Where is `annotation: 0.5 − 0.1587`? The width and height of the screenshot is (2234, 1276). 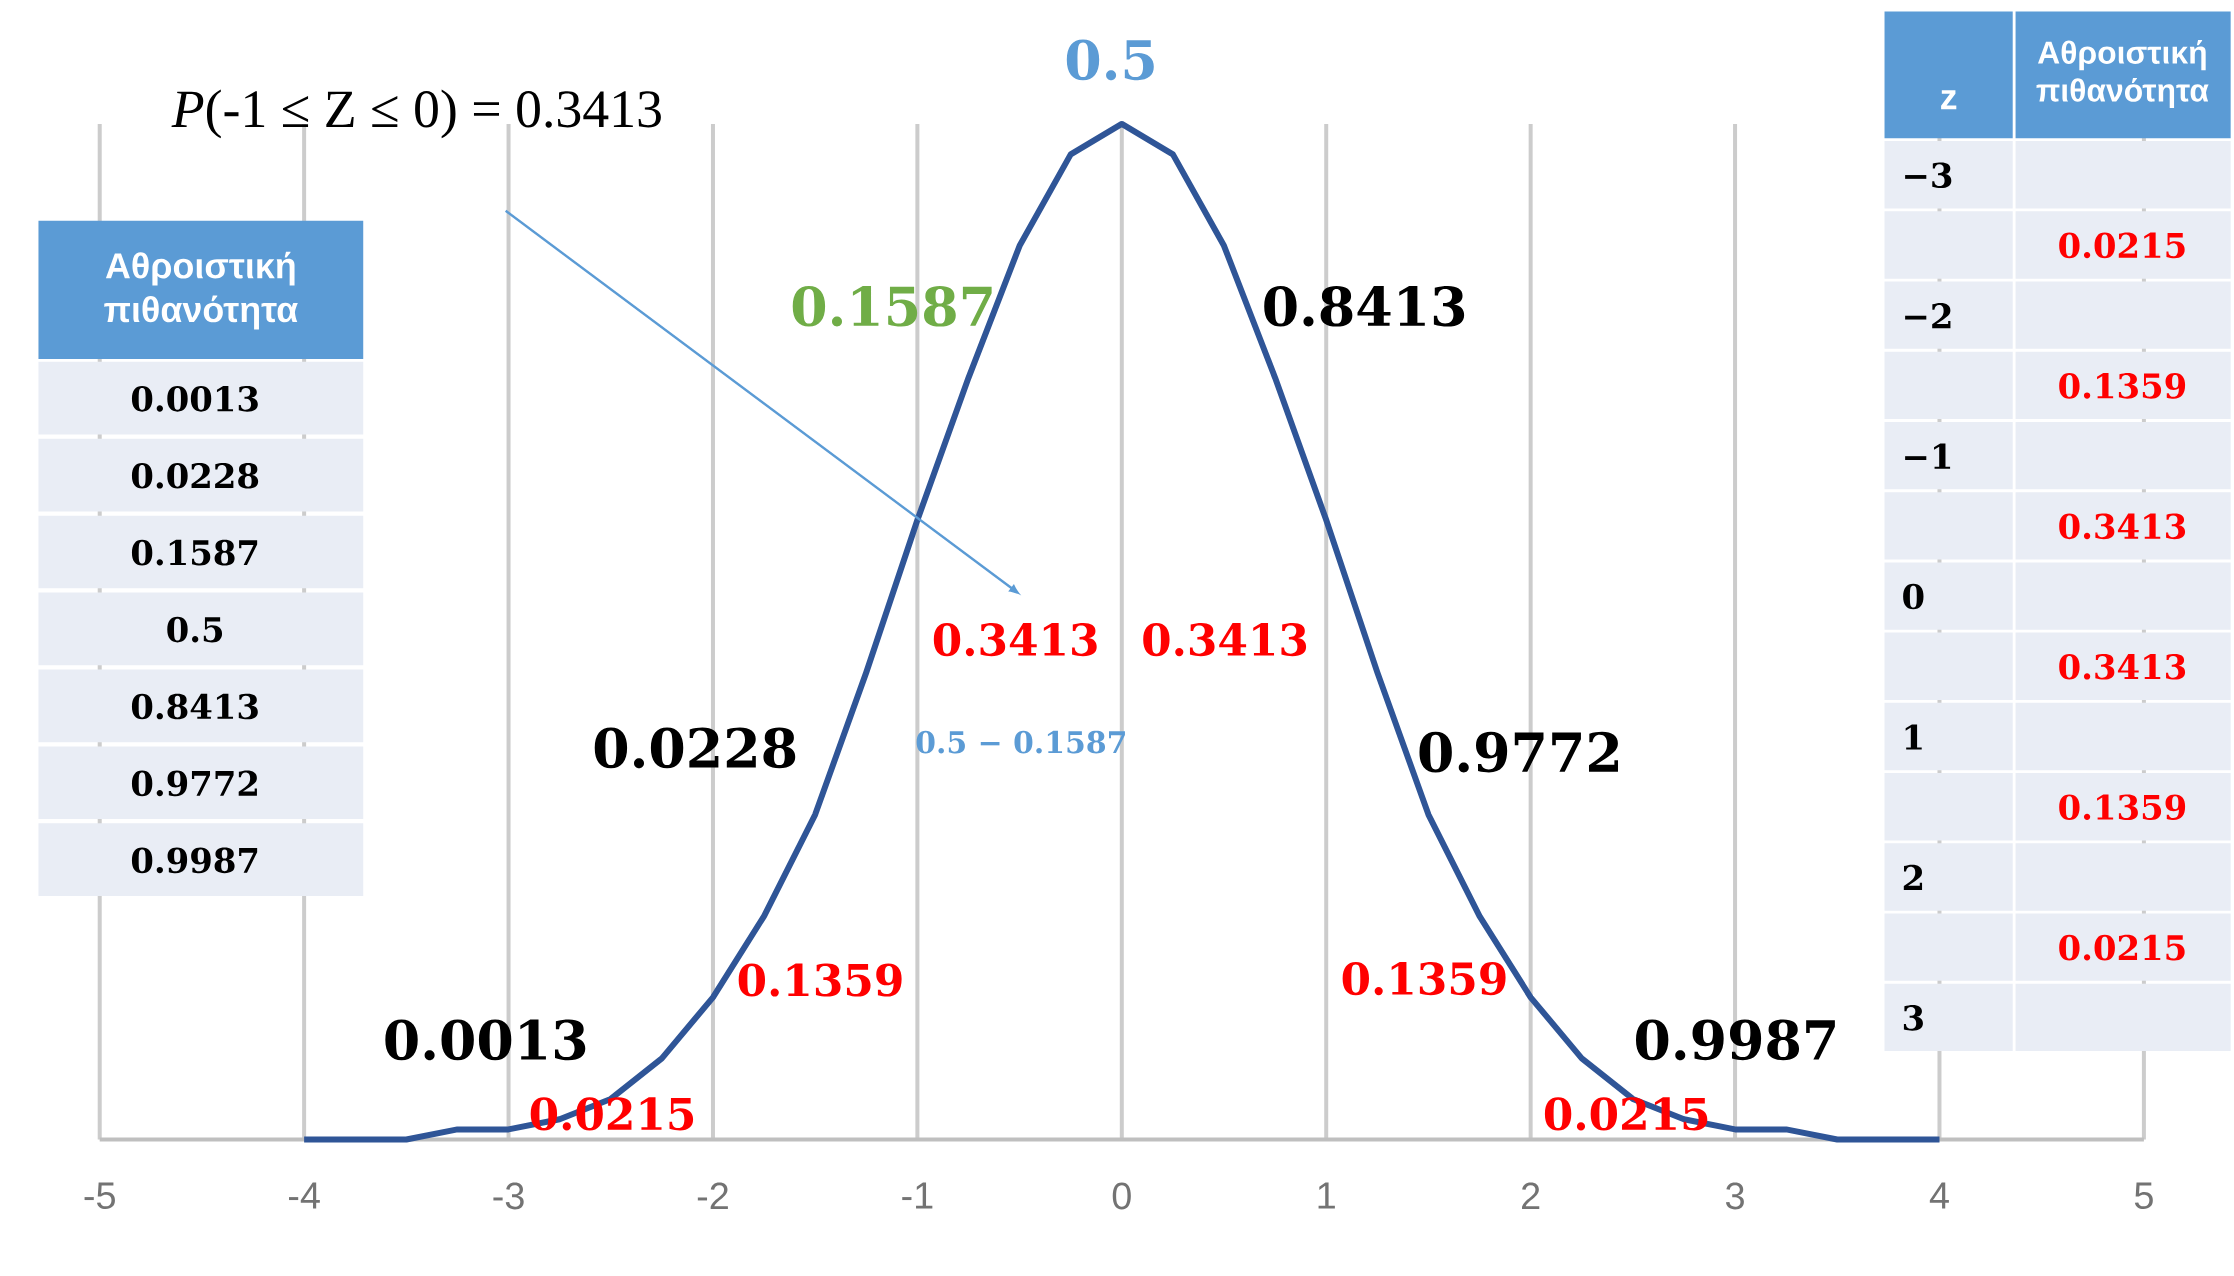
annotation: 0.5 − 0.1587 is located at coordinates (1020, 742).